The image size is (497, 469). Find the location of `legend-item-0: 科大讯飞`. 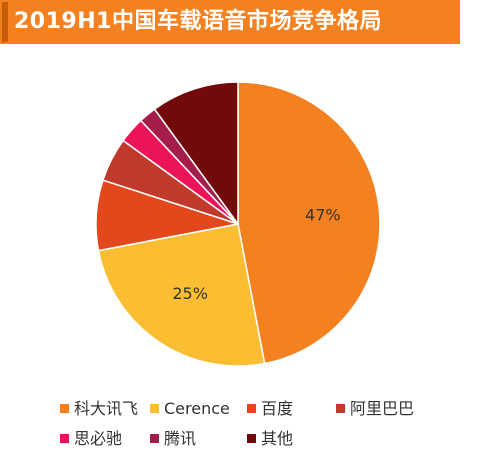

legend-item-0: 科大讯飞 is located at coordinates (99, 409).